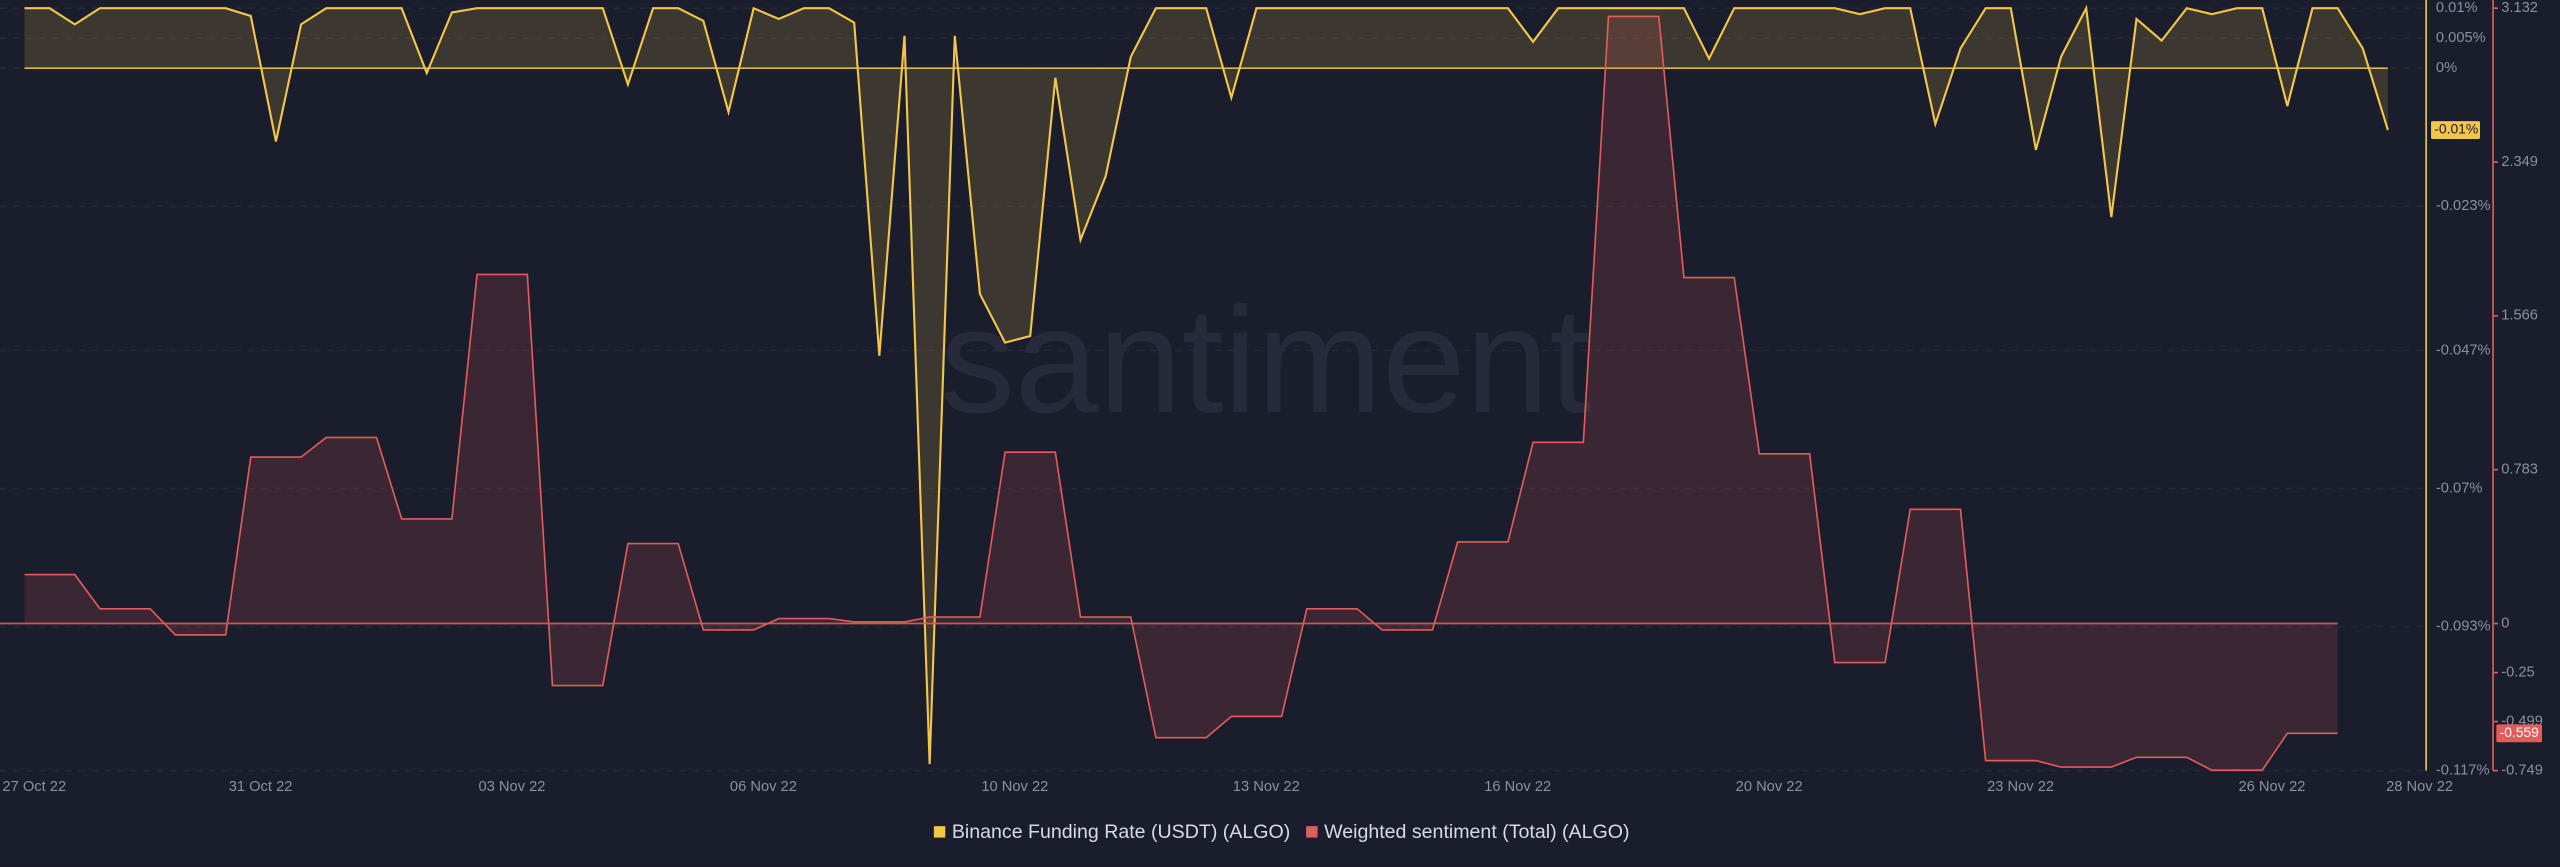 This screenshot has width=2560, height=867. I want to click on y2-tick-label: 1.566, so click(2519, 316).